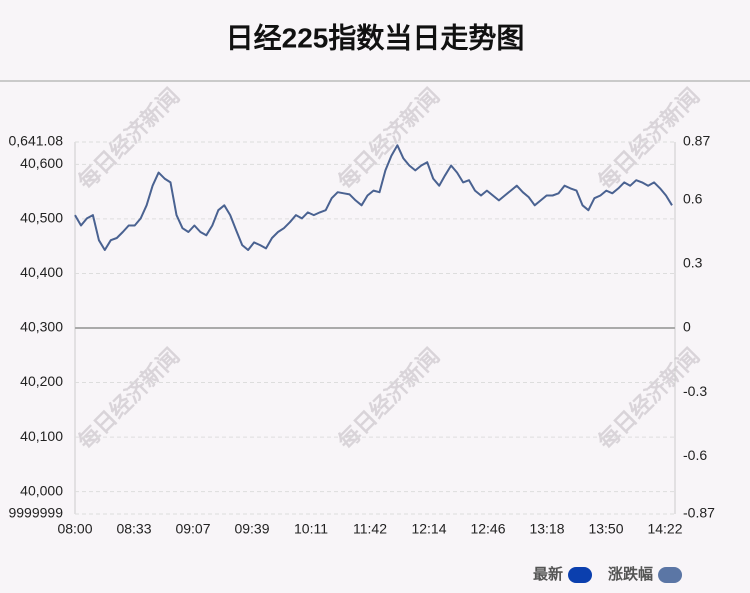 The width and height of the screenshot is (750, 593). Describe the element at coordinates (664, 529) in the screenshot. I see `x-tick-label: 14:22` at that location.